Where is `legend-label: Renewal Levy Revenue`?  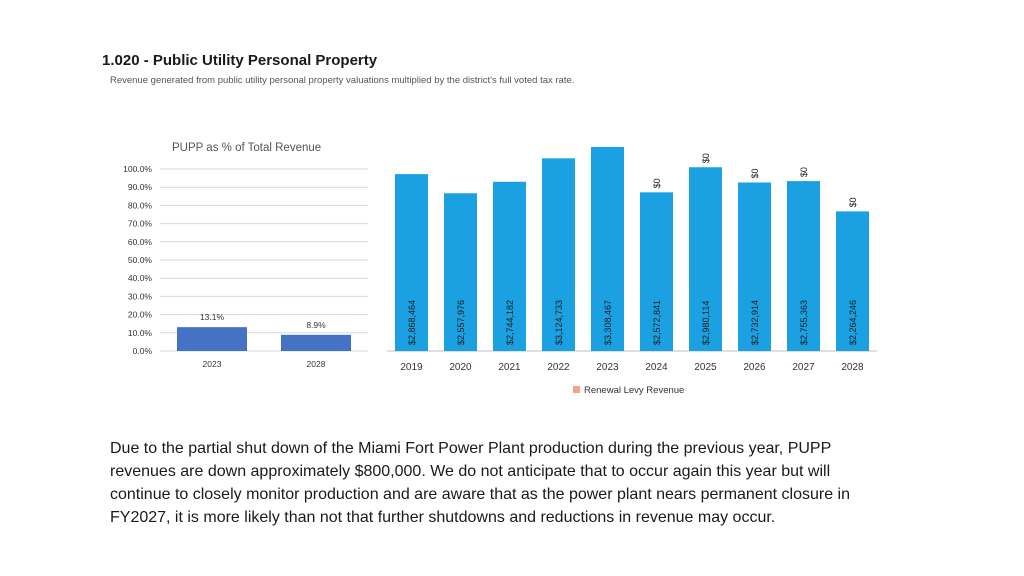 legend-label: Renewal Levy Revenue is located at coordinates (634, 390).